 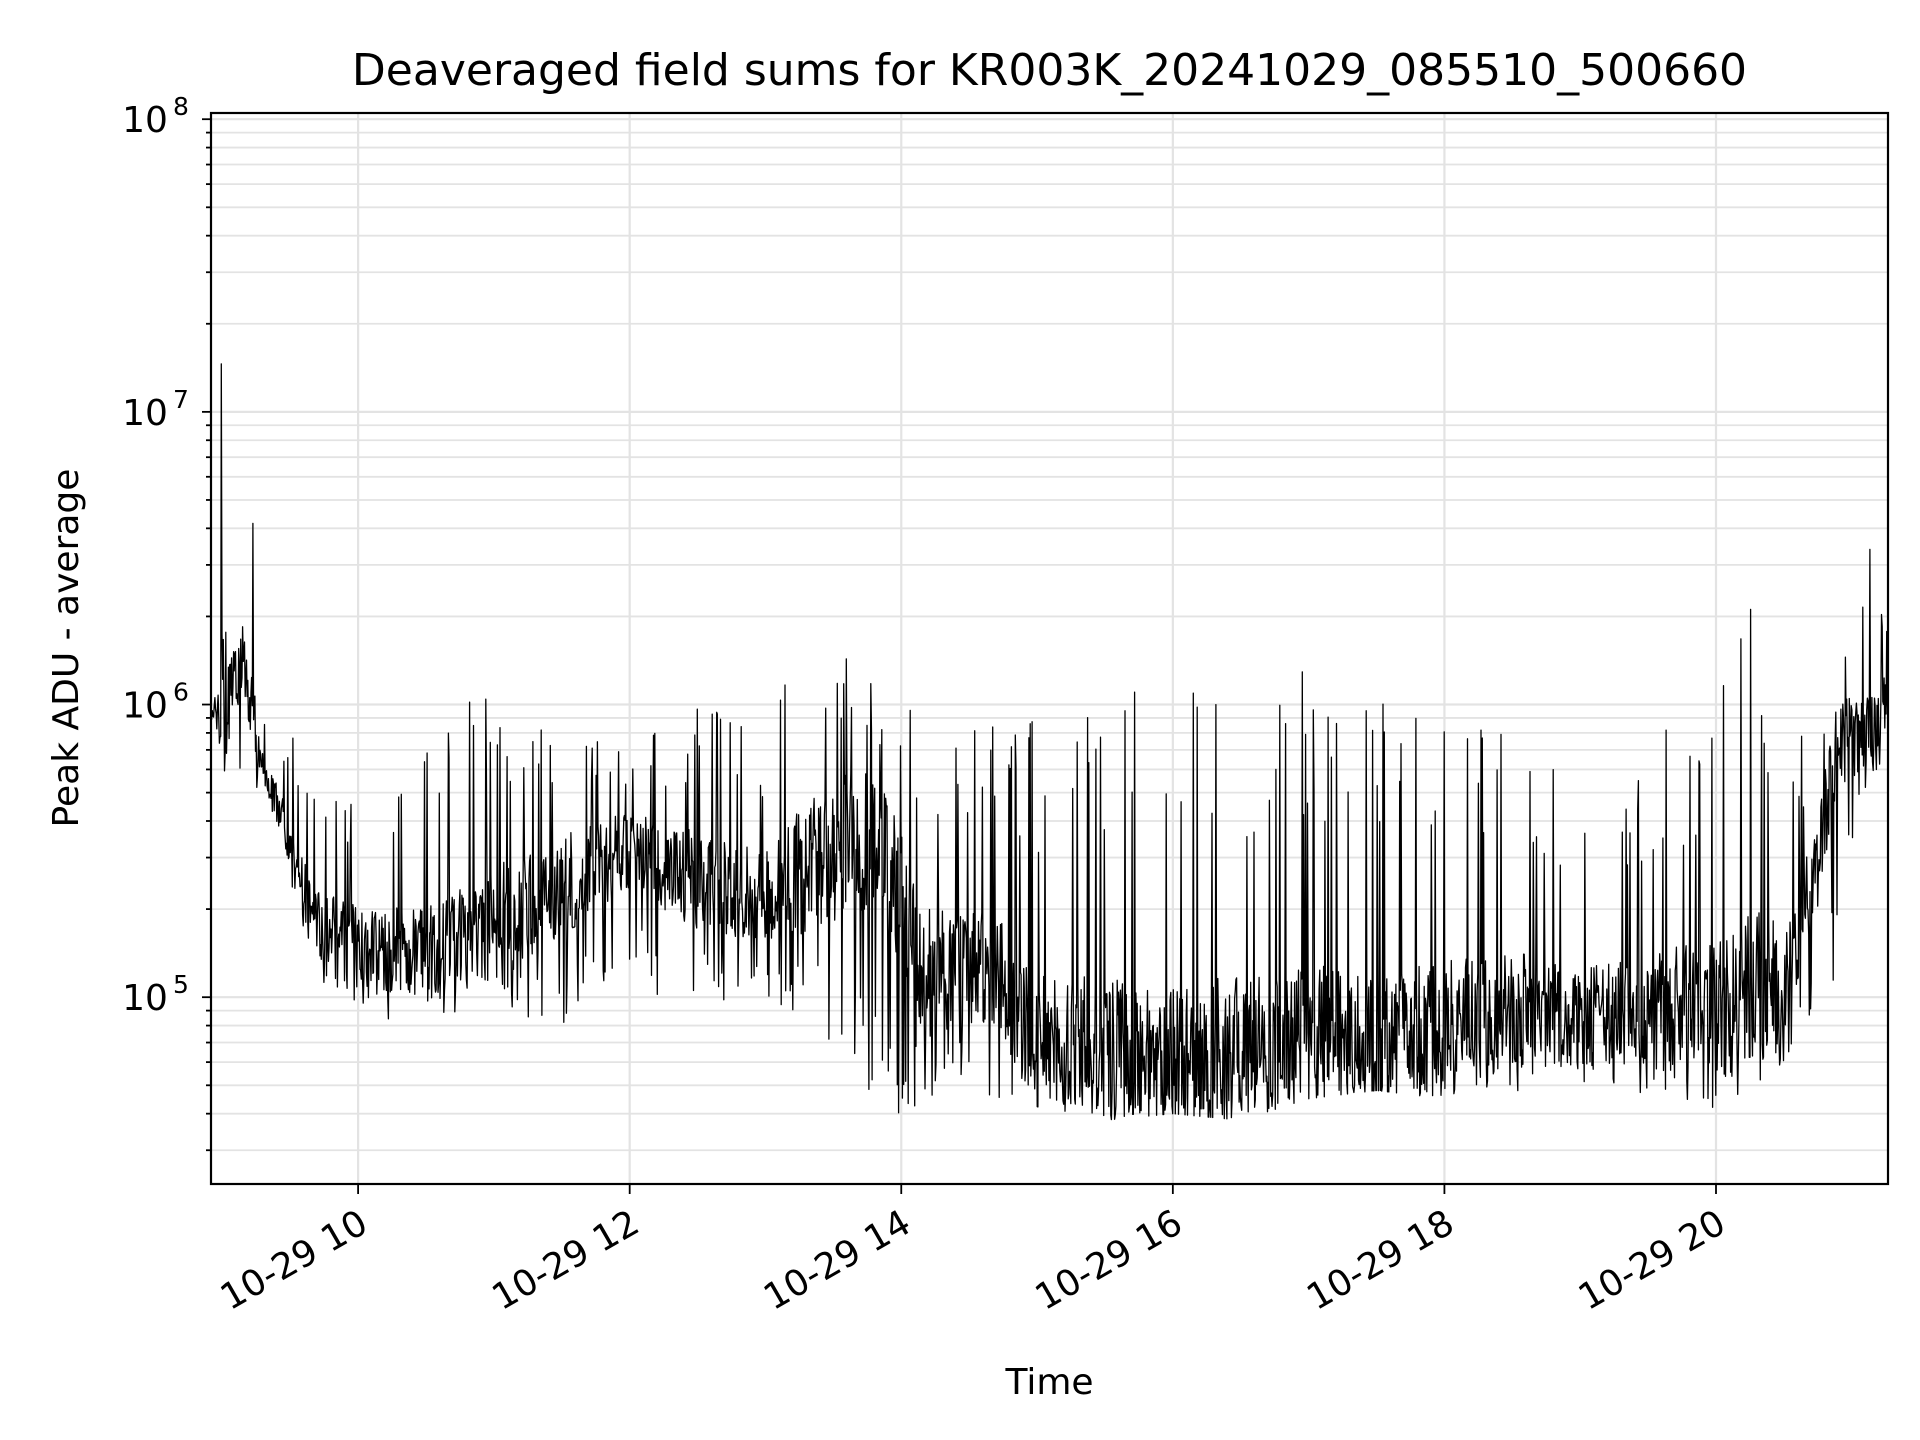 I want to click on x-tick-label: 10-29 10, so click(x=294, y=1260).